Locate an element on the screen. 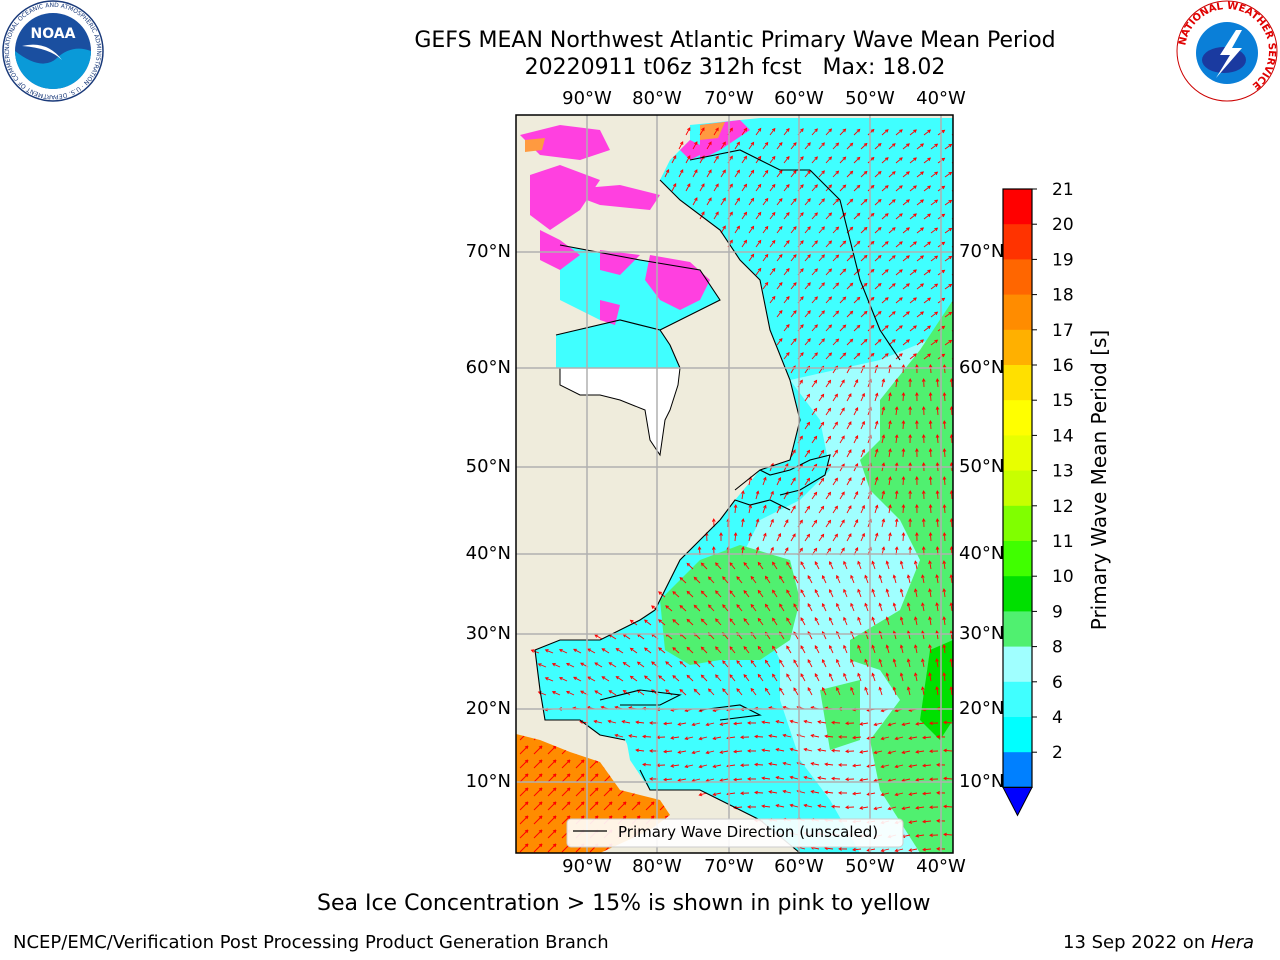  generation-date: 13 Sep 2022 on Hera is located at coordinates (1158, 943).